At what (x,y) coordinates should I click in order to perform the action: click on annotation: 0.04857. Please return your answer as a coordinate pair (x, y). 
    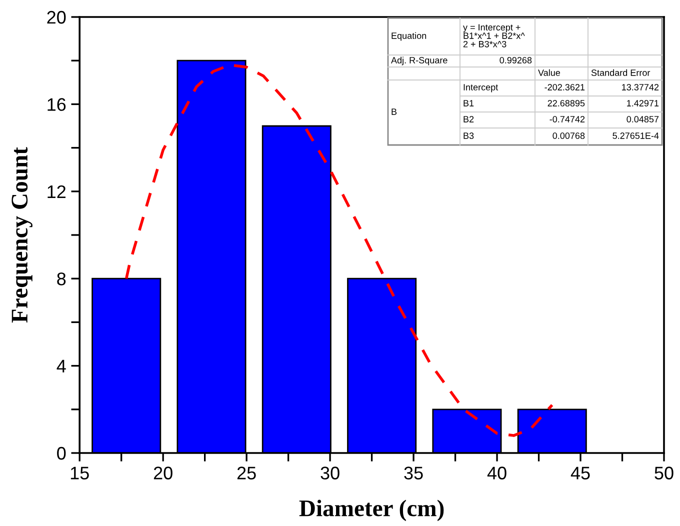
    Looking at the image, I should click on (642, 119).